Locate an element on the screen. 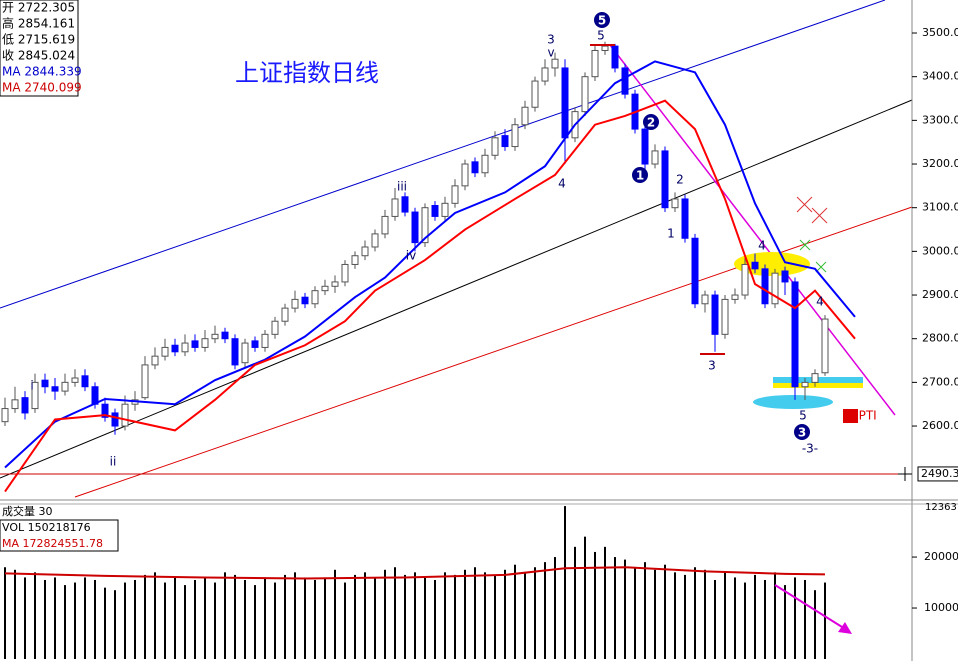  info-line: MA 2844.339 is located at coordinates (42, 72).